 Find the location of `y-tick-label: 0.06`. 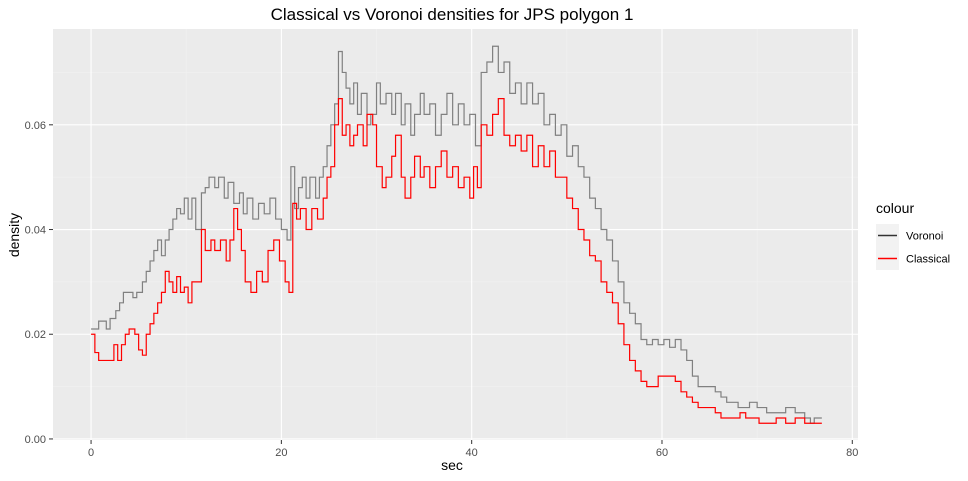

y-tick-label: 0.06 is located at coordinates (35, 126).